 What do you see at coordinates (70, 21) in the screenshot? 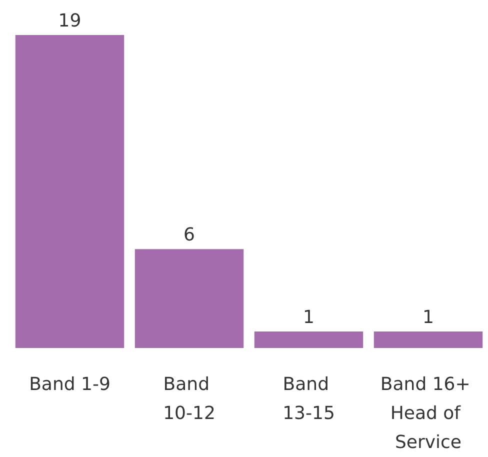
I see `data-label: 19` at bounding box center [70, 21].